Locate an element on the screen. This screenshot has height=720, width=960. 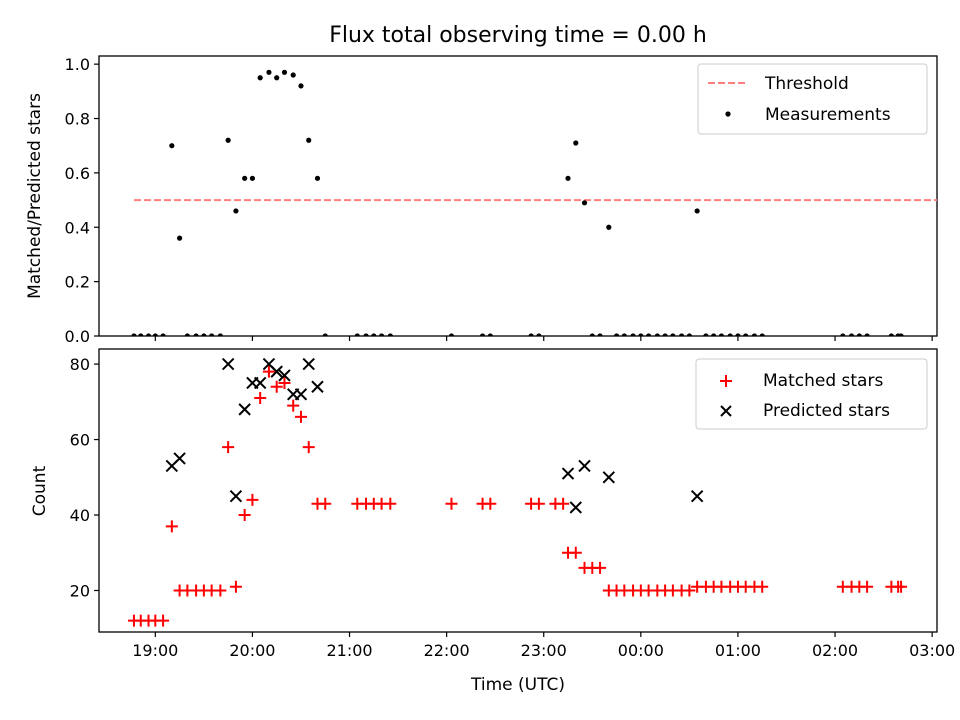
count-plot-ylabel: Count is located at coordinates (40, 490).